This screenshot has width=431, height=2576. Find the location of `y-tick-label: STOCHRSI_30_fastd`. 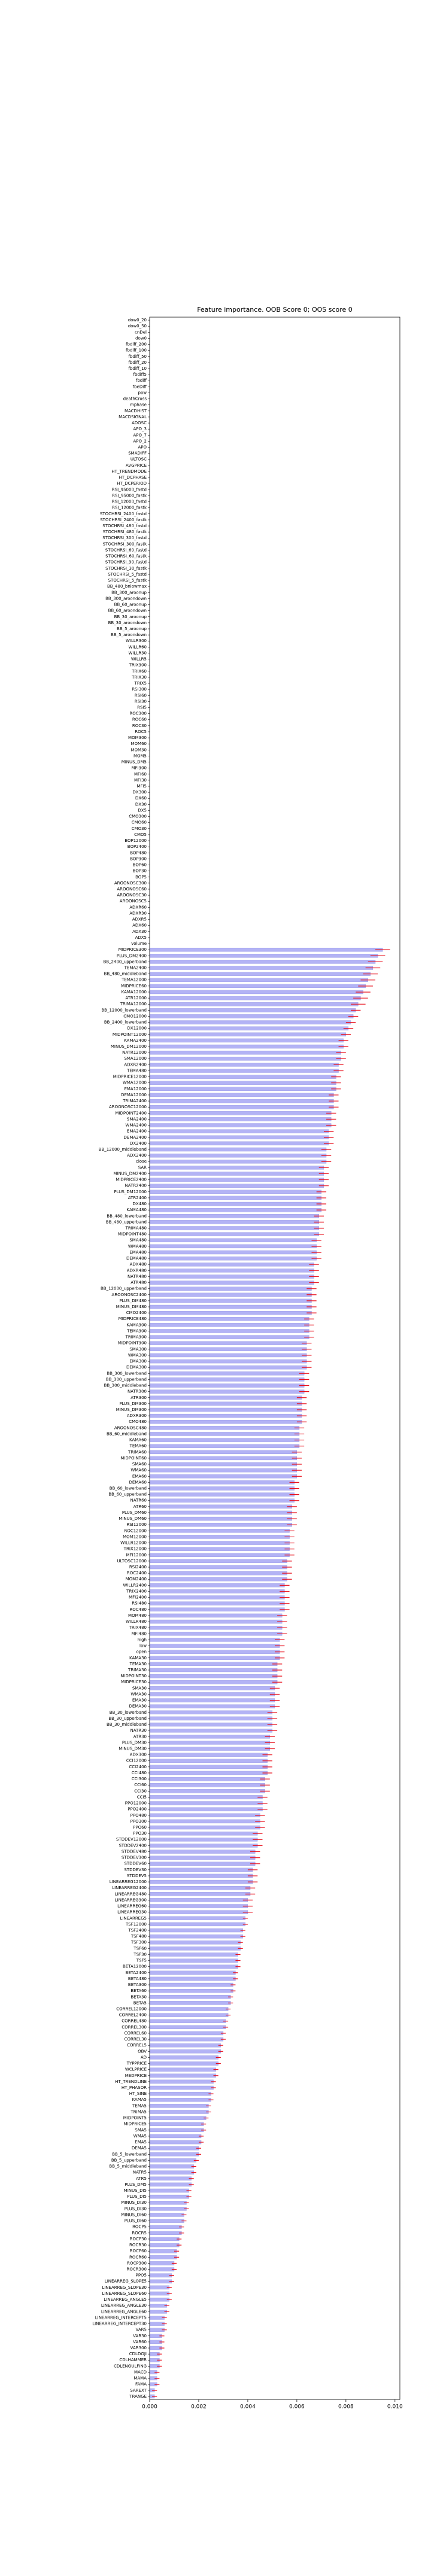

y-tick-label: STOCHRSI_30_fastd is located at coordinates (126, 562).